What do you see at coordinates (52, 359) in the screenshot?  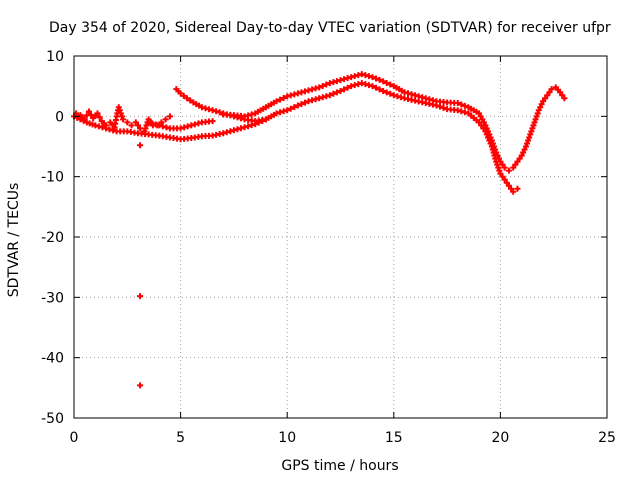 I see `y-tick-label: -40` at bounding box center [52, 359].